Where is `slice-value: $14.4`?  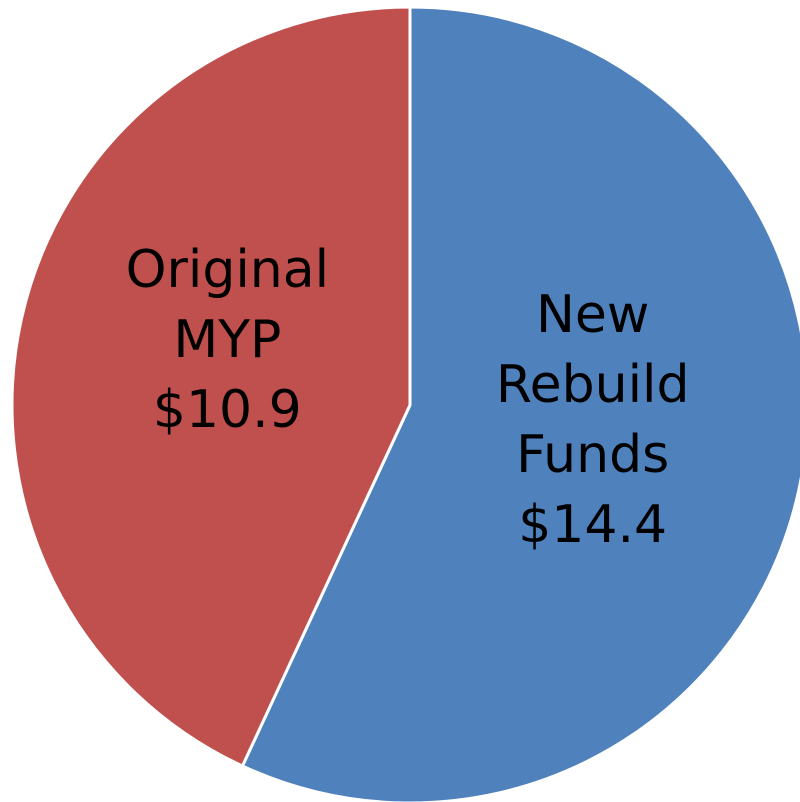 slice-value: $14.4 is located at coordinates (593, 525).